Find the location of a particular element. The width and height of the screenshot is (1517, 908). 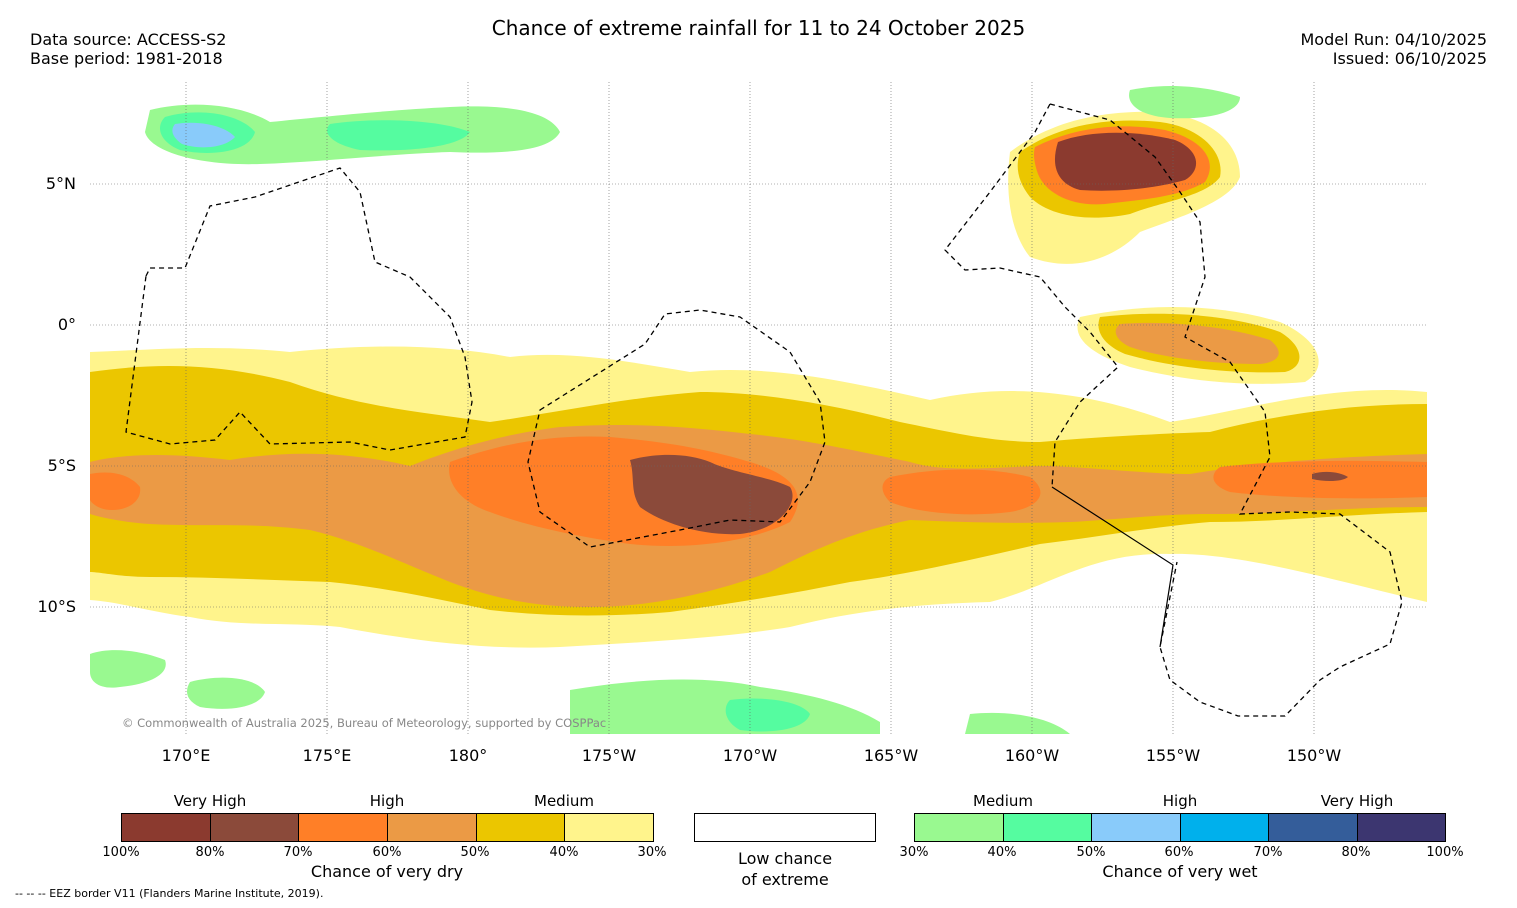

lon-label-150w: 150°W is located at coordinates (1314, 755).